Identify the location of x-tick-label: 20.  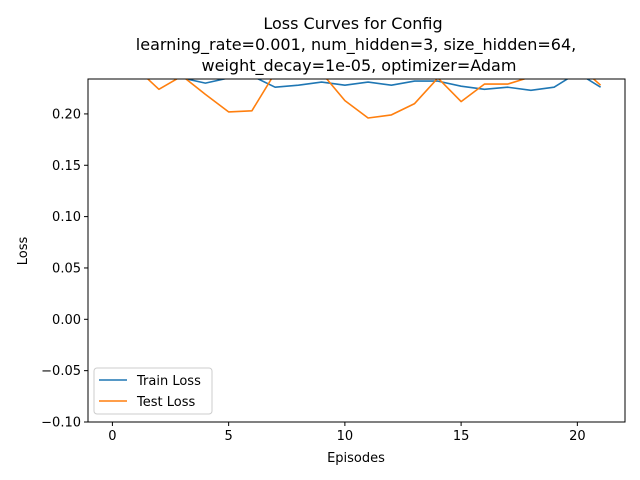
(577, 436).